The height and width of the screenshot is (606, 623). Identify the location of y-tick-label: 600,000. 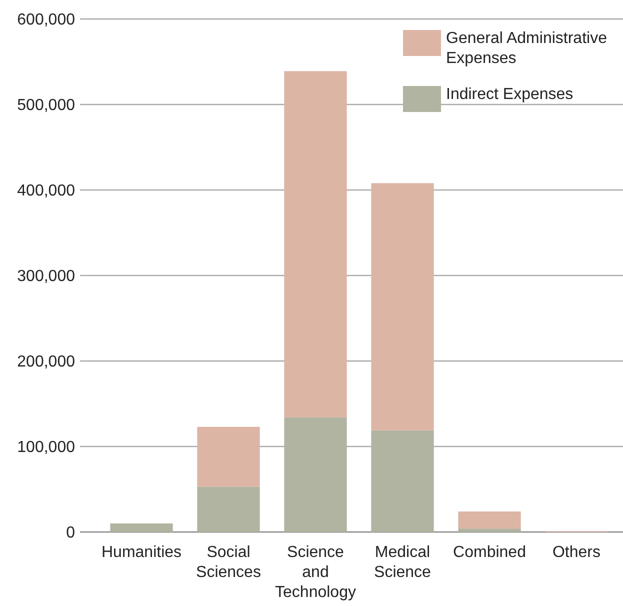
(46, 20).